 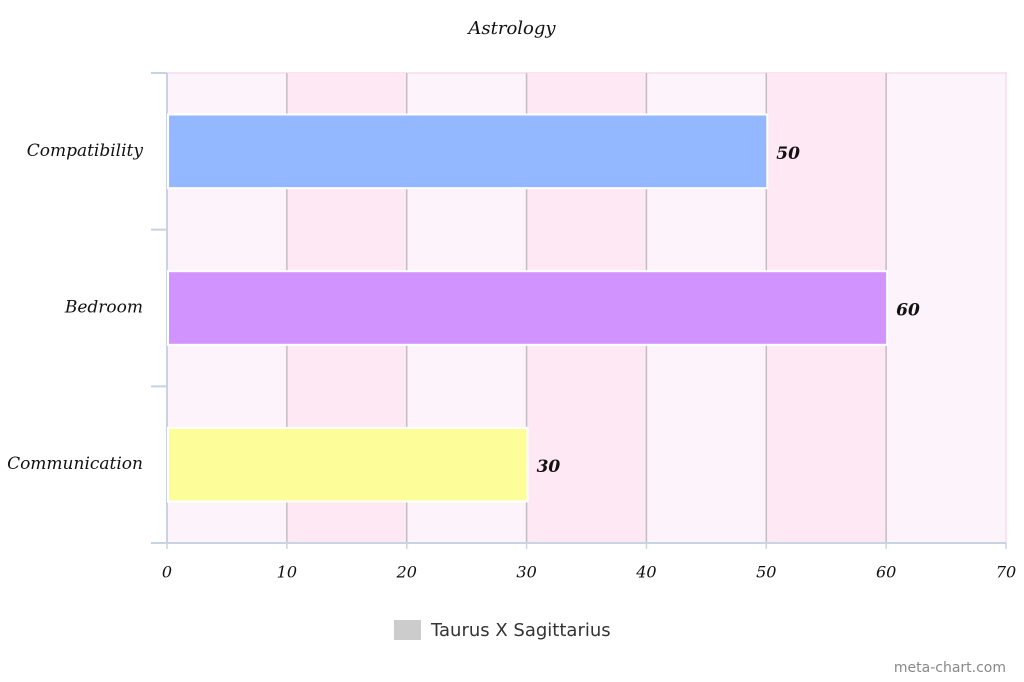 I want to click on credit: meta-chart.com, so click(x=950, y=668).